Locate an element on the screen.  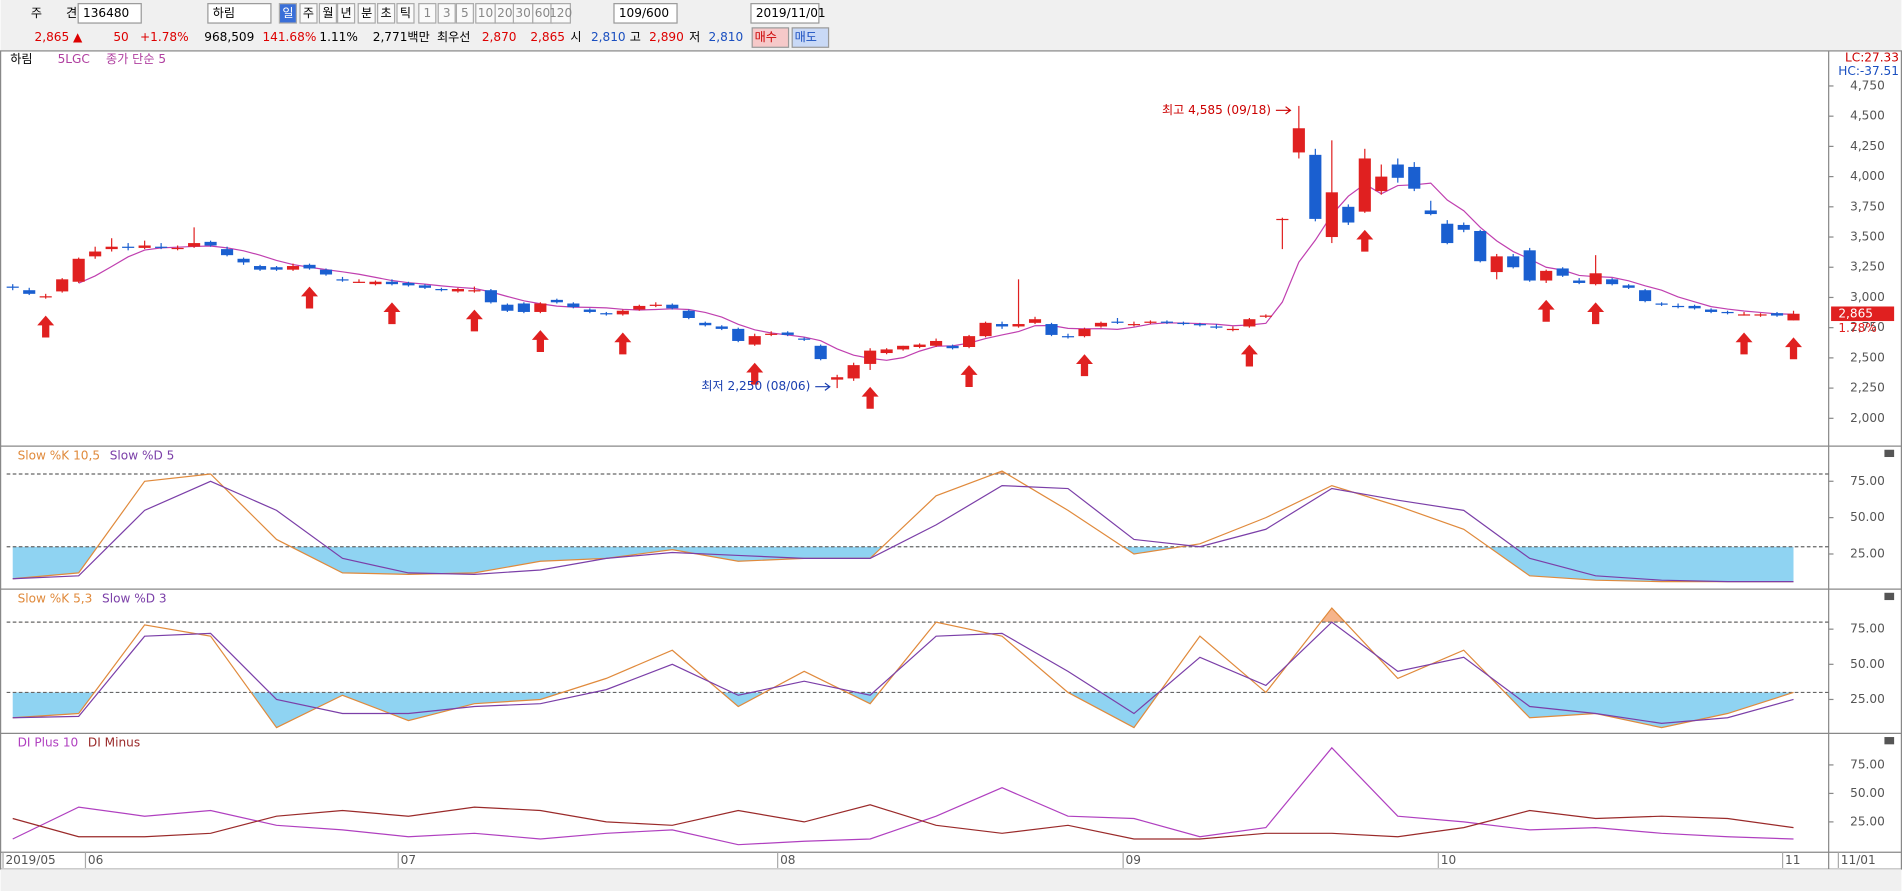
toolbar-label: 120 is located at coordinates (560, 13).